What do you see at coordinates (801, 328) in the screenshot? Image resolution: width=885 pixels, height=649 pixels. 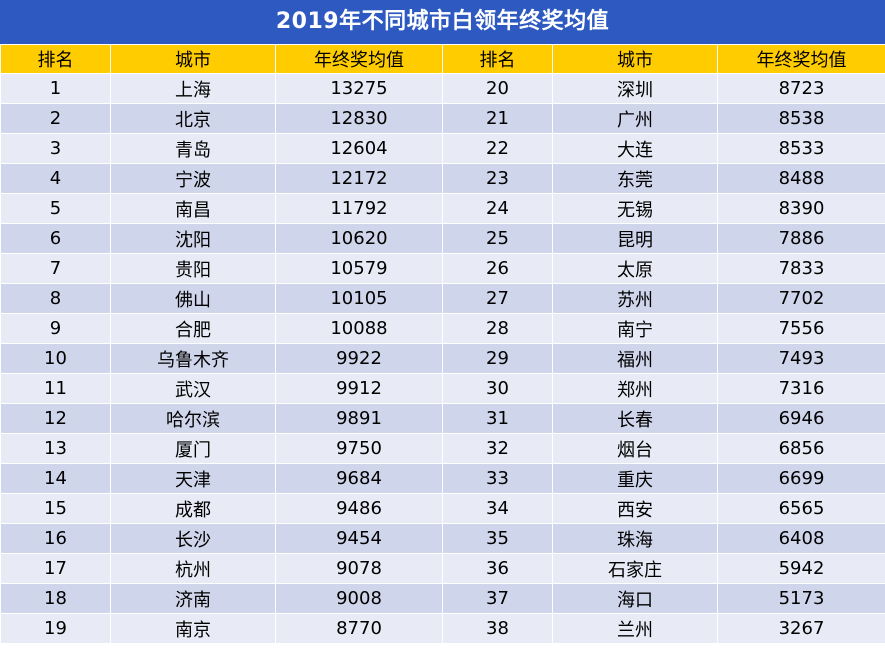 I see `cell-bonus: 7556` at bounding box center [801, 328].